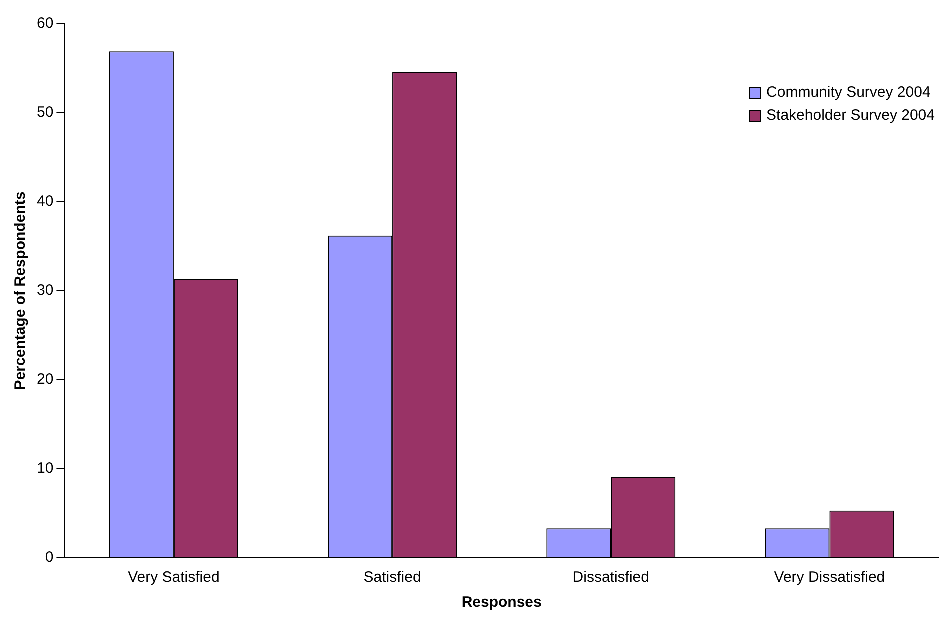 The height and width of the screenshot is (624, 949). Describe the element at coordinates (830, 577) in the screenshot. I see `x-tick-label: Very Dissatisfied` at that location.